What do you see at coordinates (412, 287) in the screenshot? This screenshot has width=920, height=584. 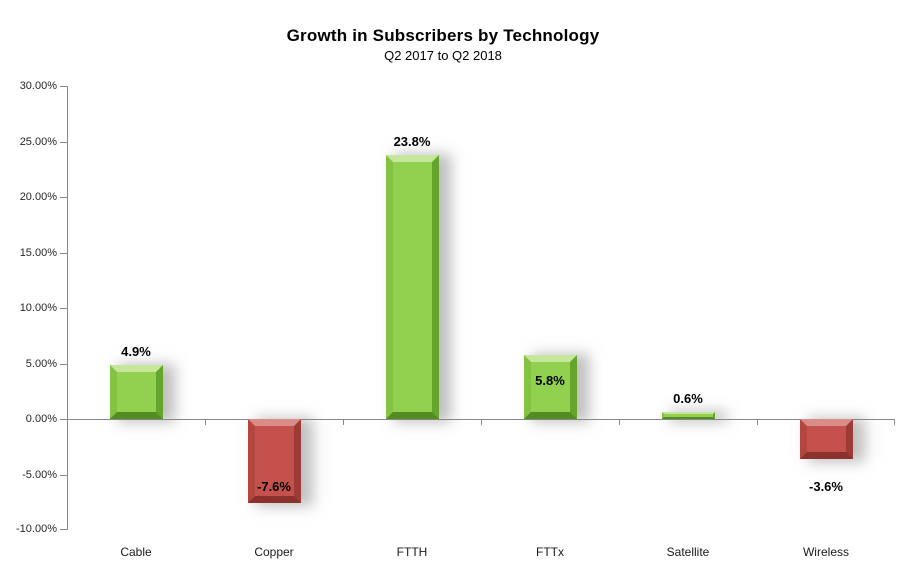 I see `bar-ftth` at bounding box center [412, 287].